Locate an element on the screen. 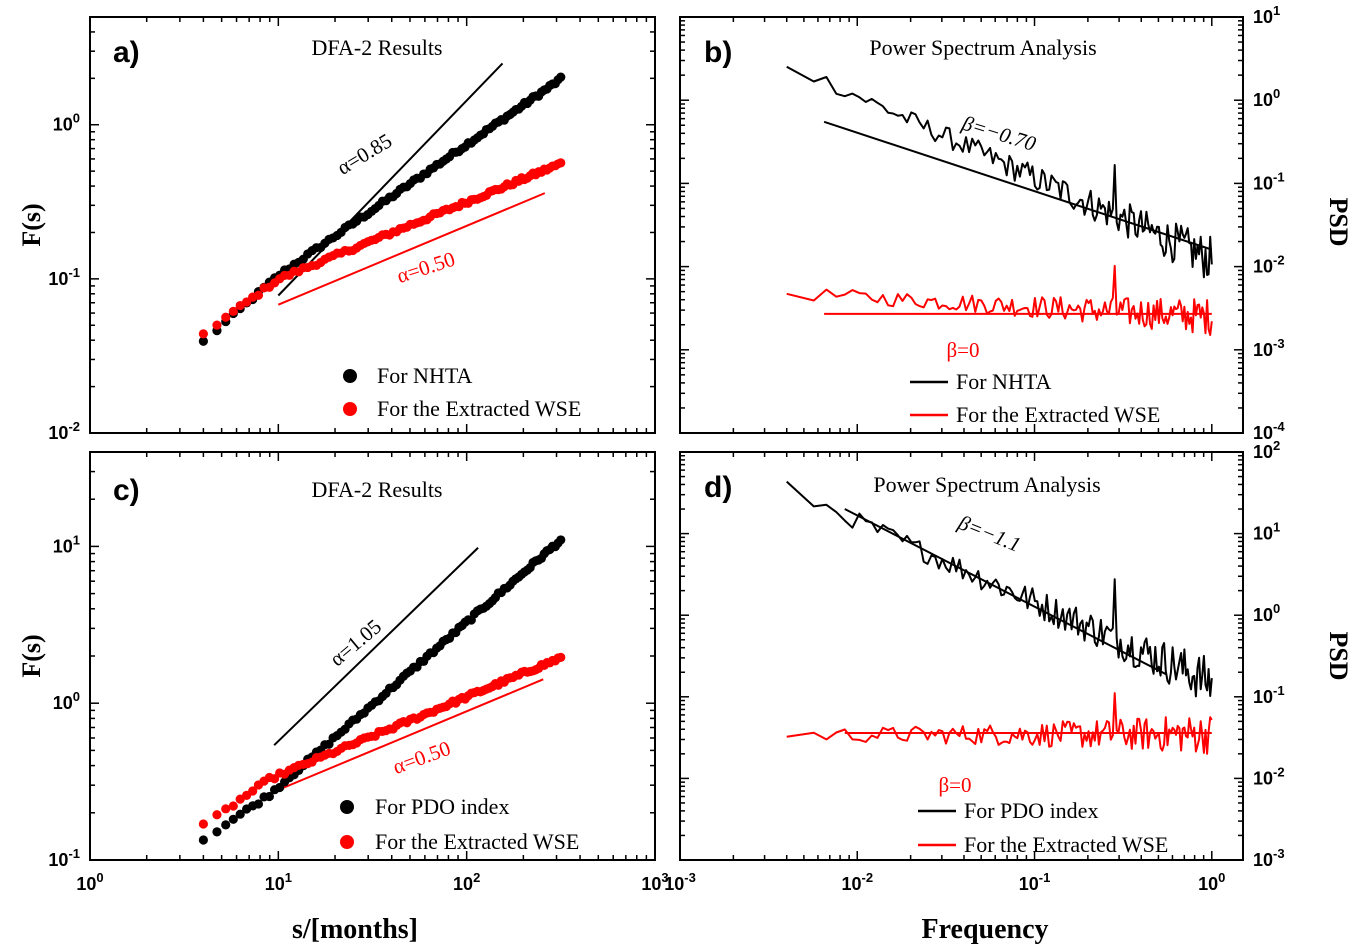 This screenshot has width=1365, height=949. panel-a-letter: a) is located at coordinates (126, 52).